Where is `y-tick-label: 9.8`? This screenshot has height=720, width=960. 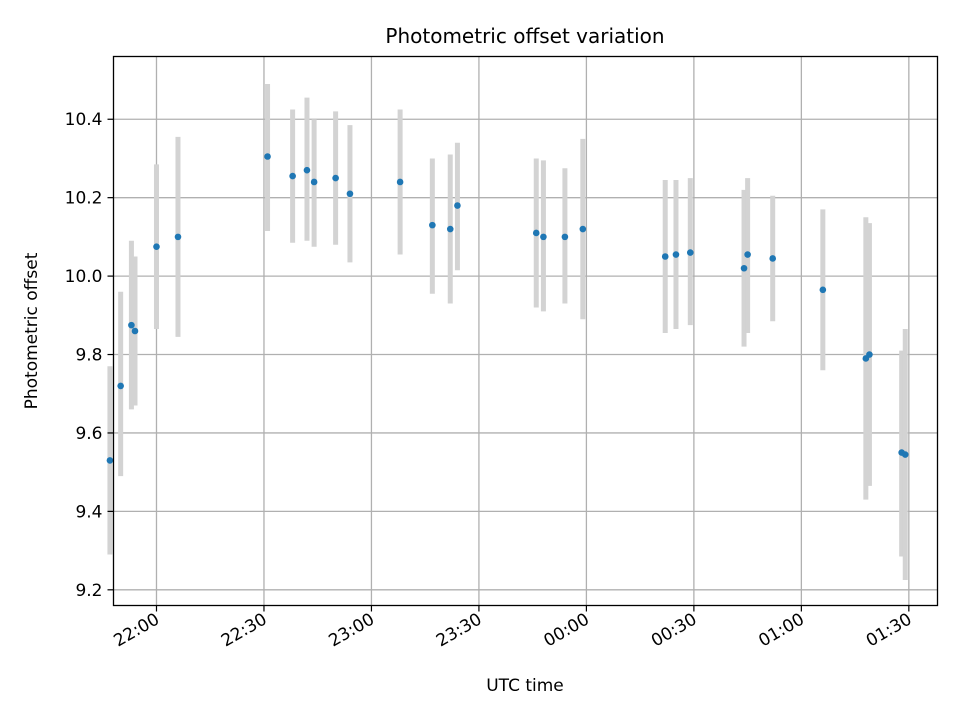
y-tick-label: 9.8 is located at coordinates (88, 356).